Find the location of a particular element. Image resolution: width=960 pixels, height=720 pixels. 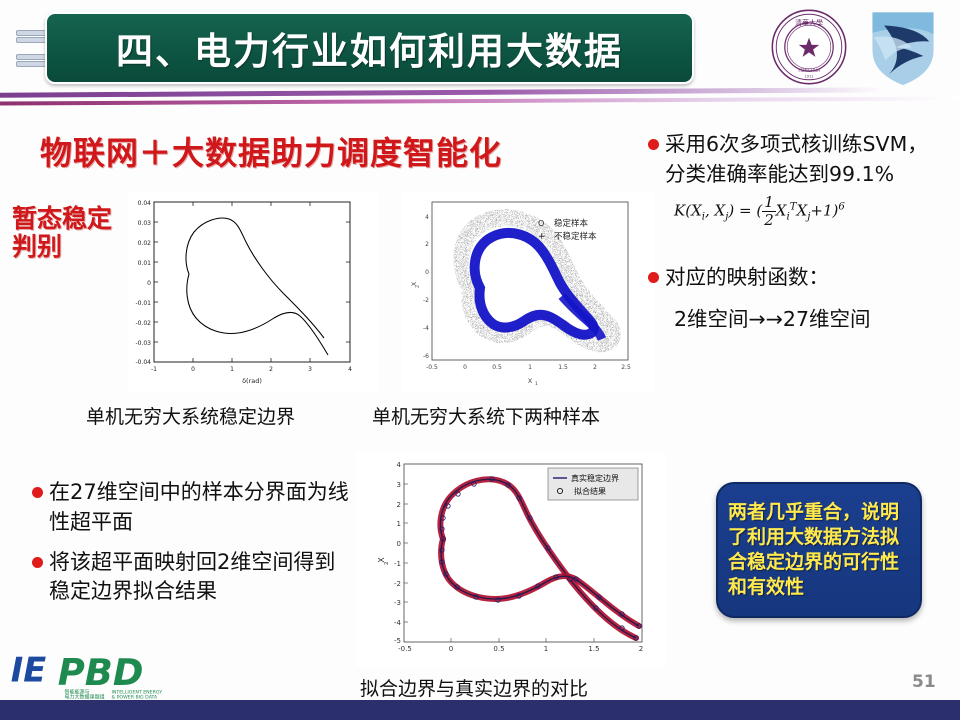

svg-text: 1911 is located at coordinates (808, 76).